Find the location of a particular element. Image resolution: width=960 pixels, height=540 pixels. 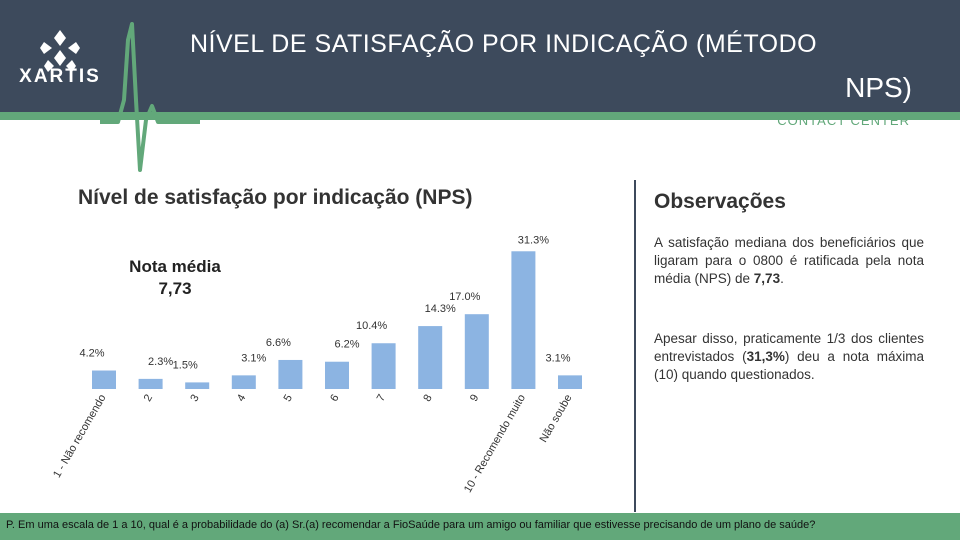

observation-1-end: . is located at coordinates (782, 278).